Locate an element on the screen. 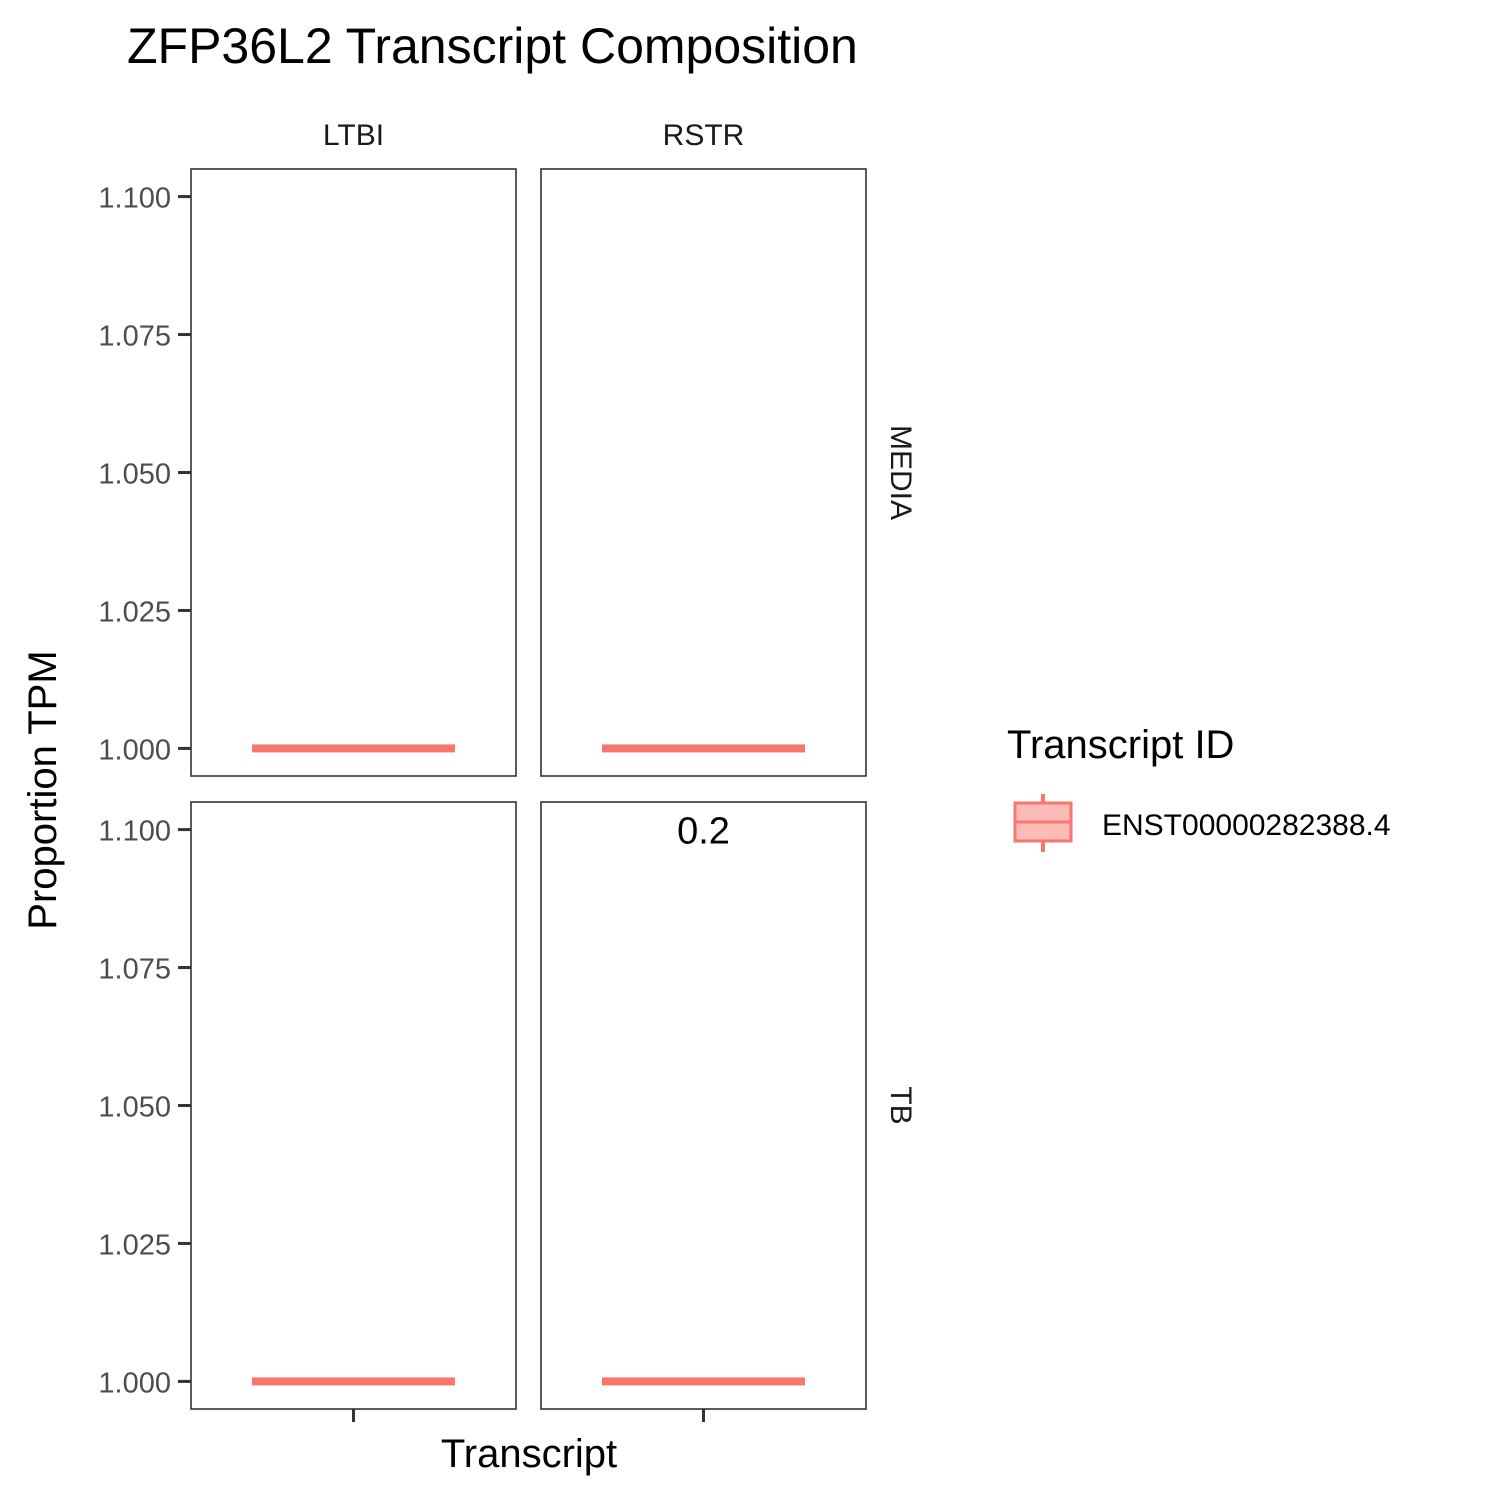  y-axis-title: Proportion TPM is located at coordinates (43, 789).